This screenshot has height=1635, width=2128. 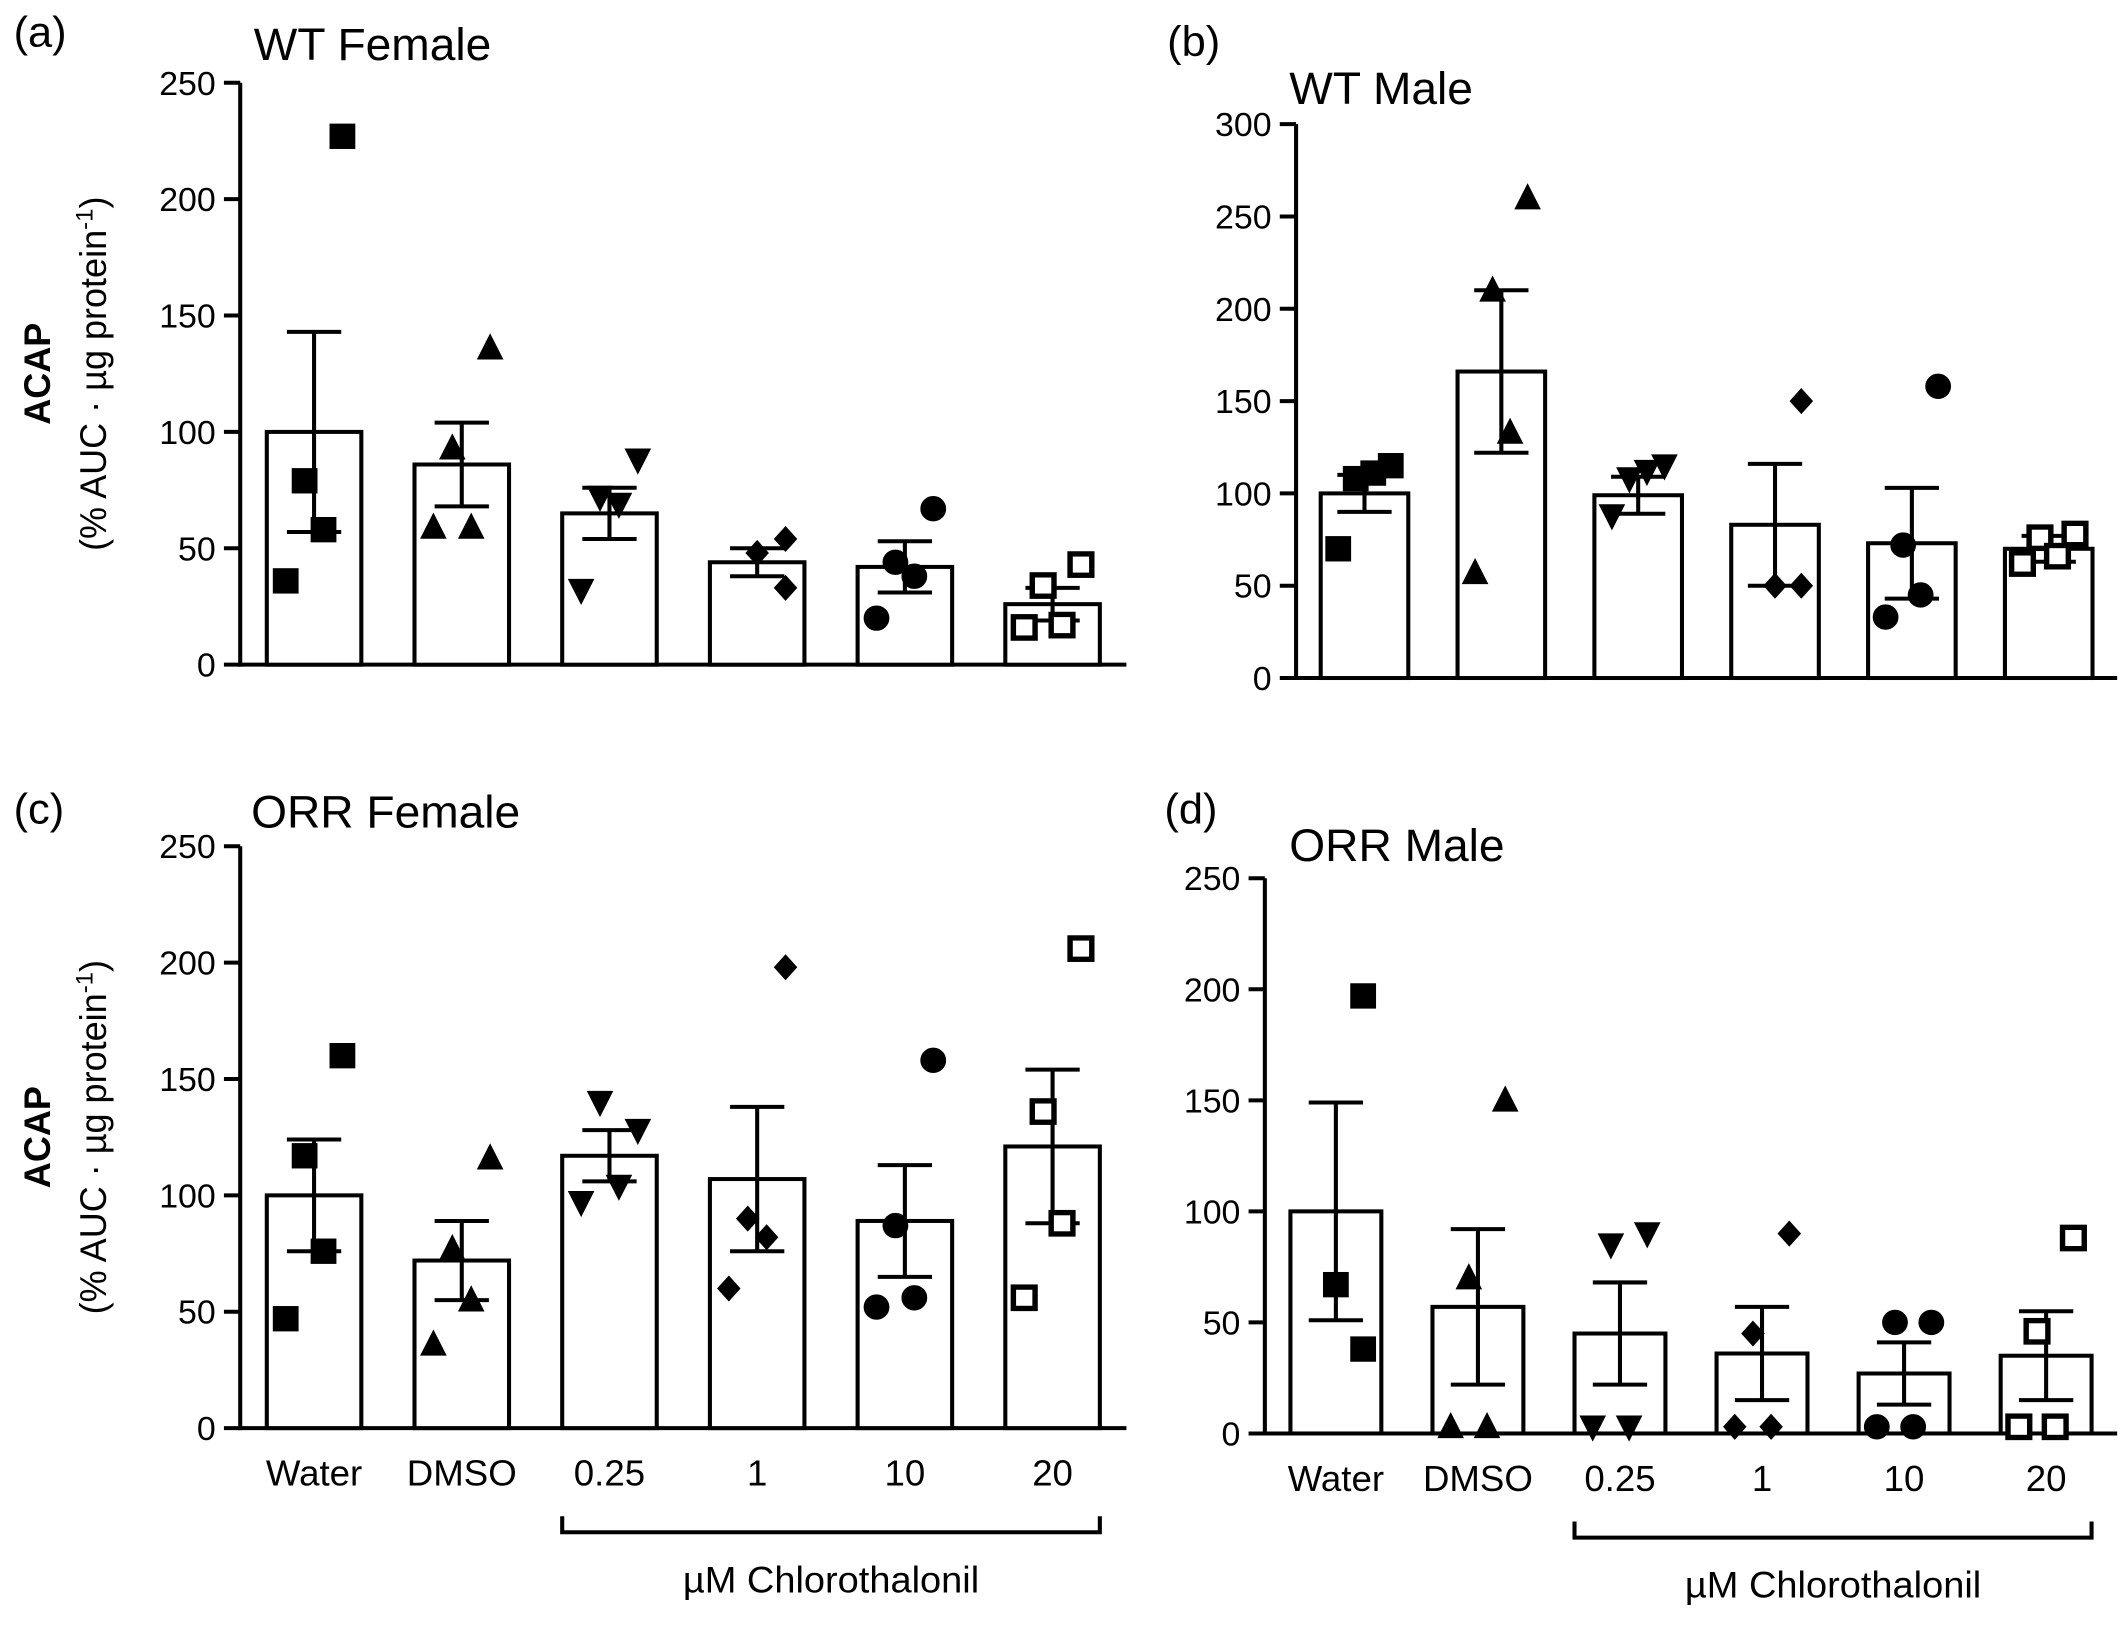 I want to click on y-axis-units: (% AUC · µg protein-1), so click(x=92, y=373).